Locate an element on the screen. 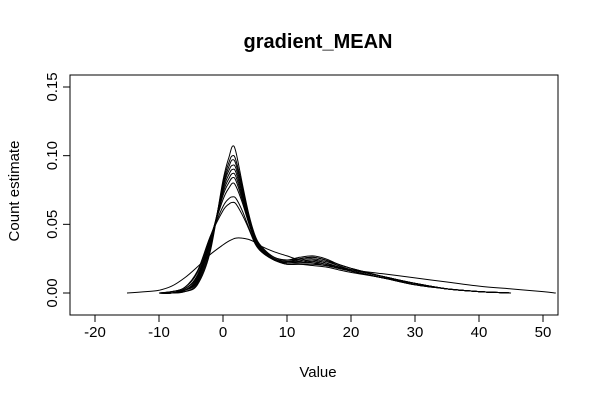  x-tick-label: 0 is located at coordinates (223, 332).